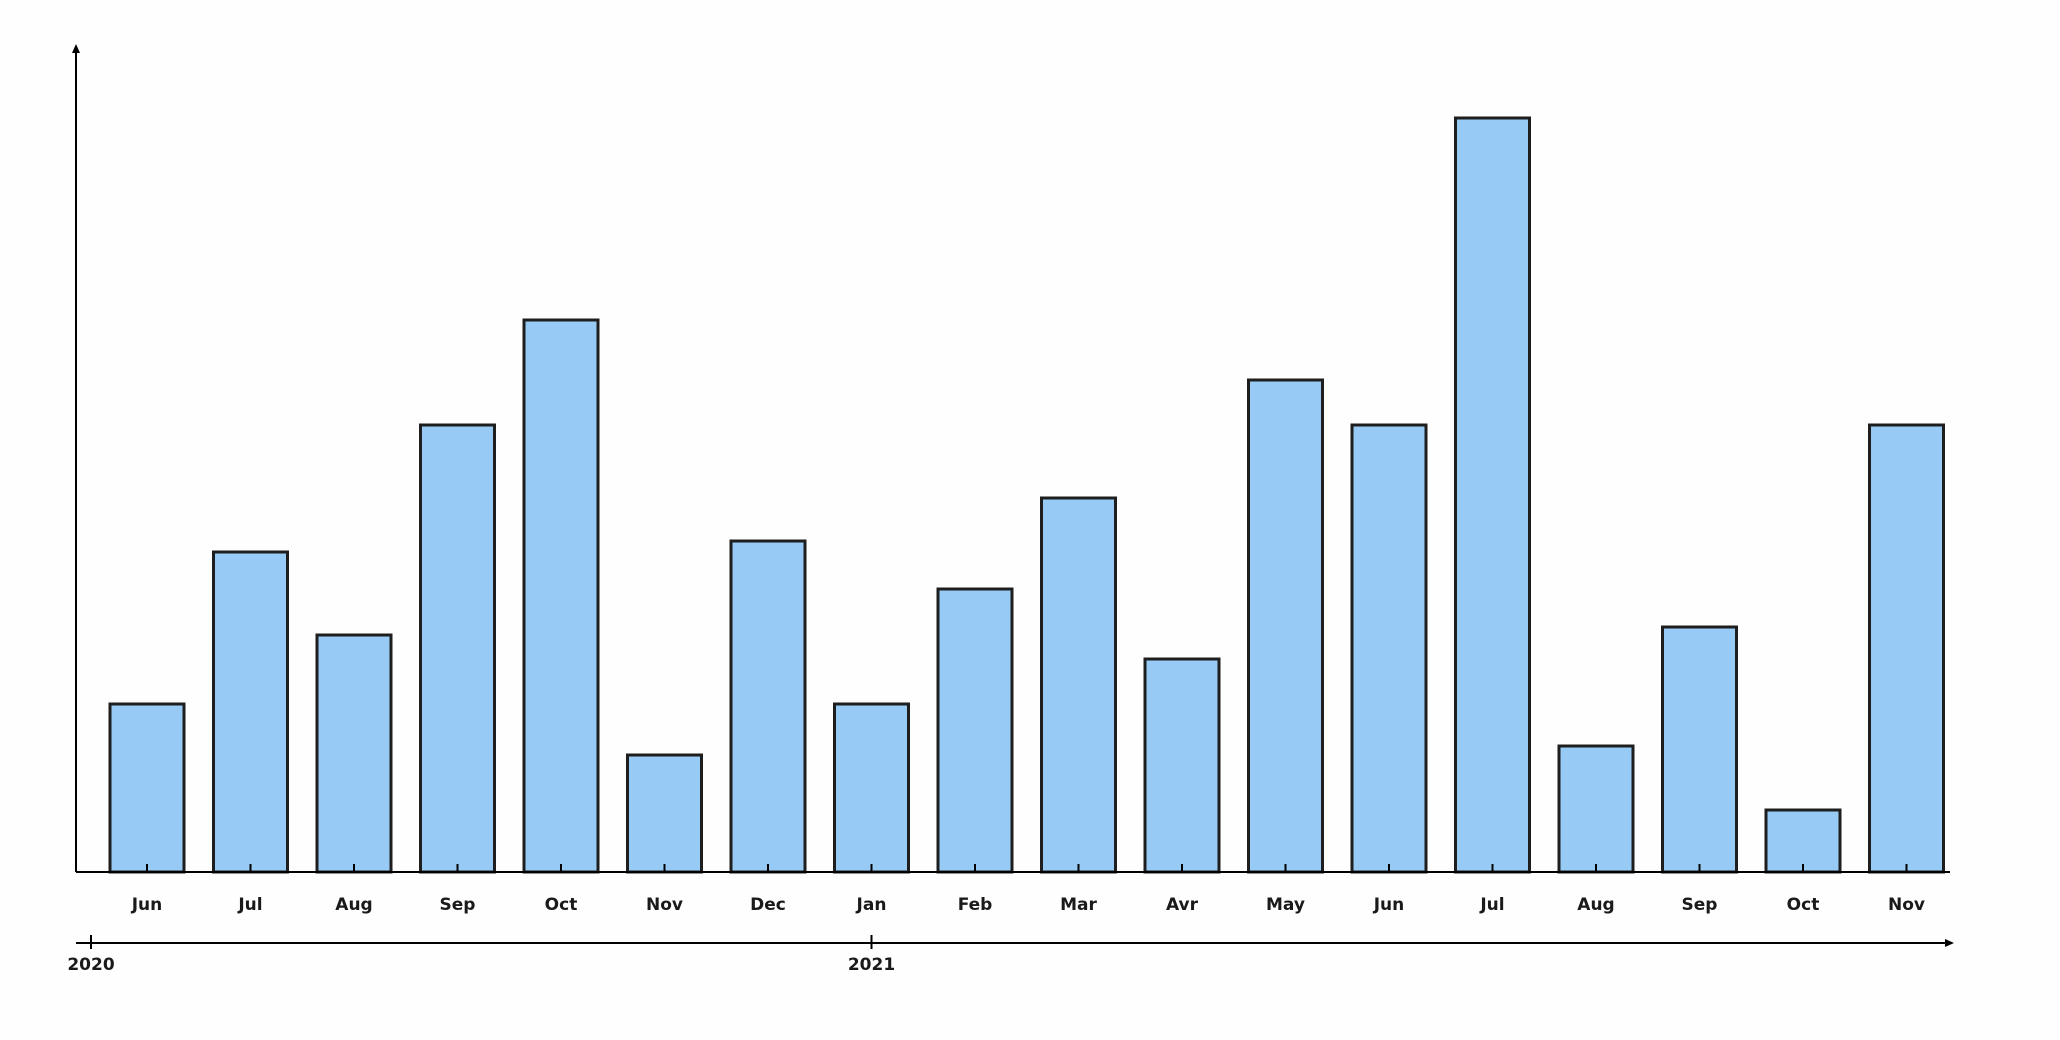 Image resolution: width=2060 pixels, height=1040 pixels. What do you see at coordinates (664, 905) in the screenshot?
I see `x-tick-label-6: Nov` at bounding box center [664, 905].